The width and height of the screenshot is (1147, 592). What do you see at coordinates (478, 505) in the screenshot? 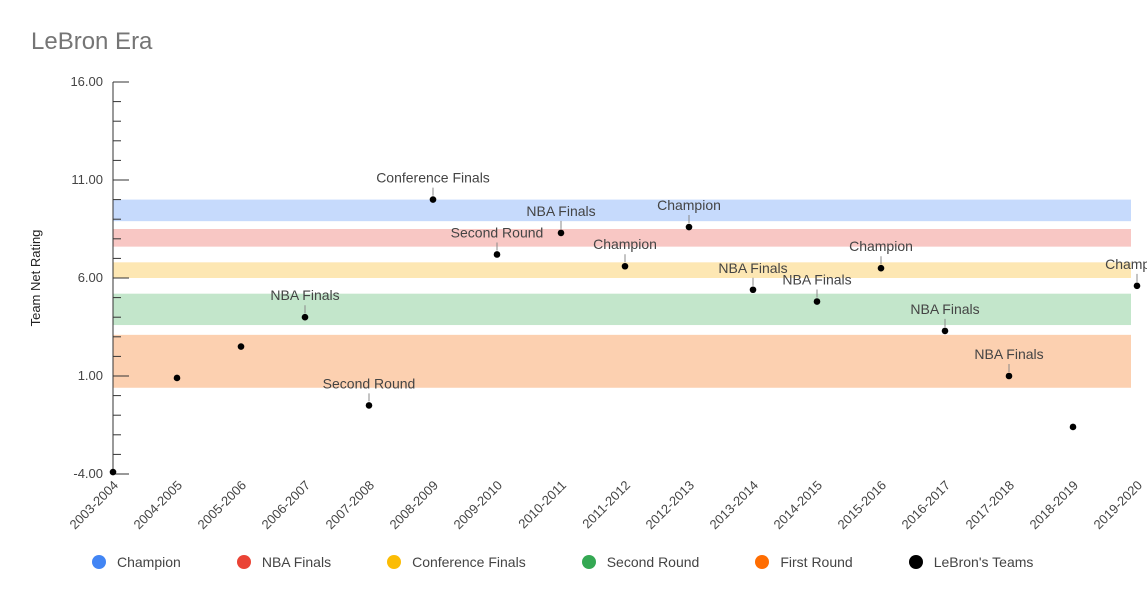
I see `x-tick-label: 2009-2010` at bounding box center [478, 505].